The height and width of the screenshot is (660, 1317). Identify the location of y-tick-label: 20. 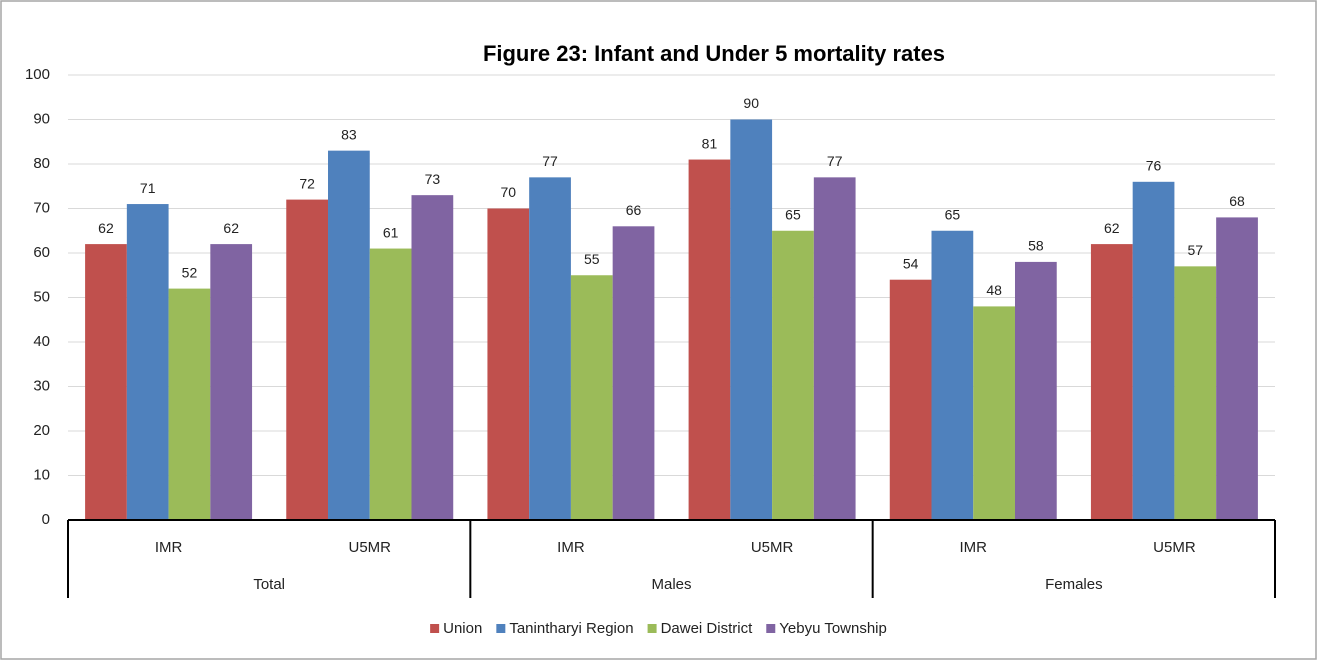
(41, 430).